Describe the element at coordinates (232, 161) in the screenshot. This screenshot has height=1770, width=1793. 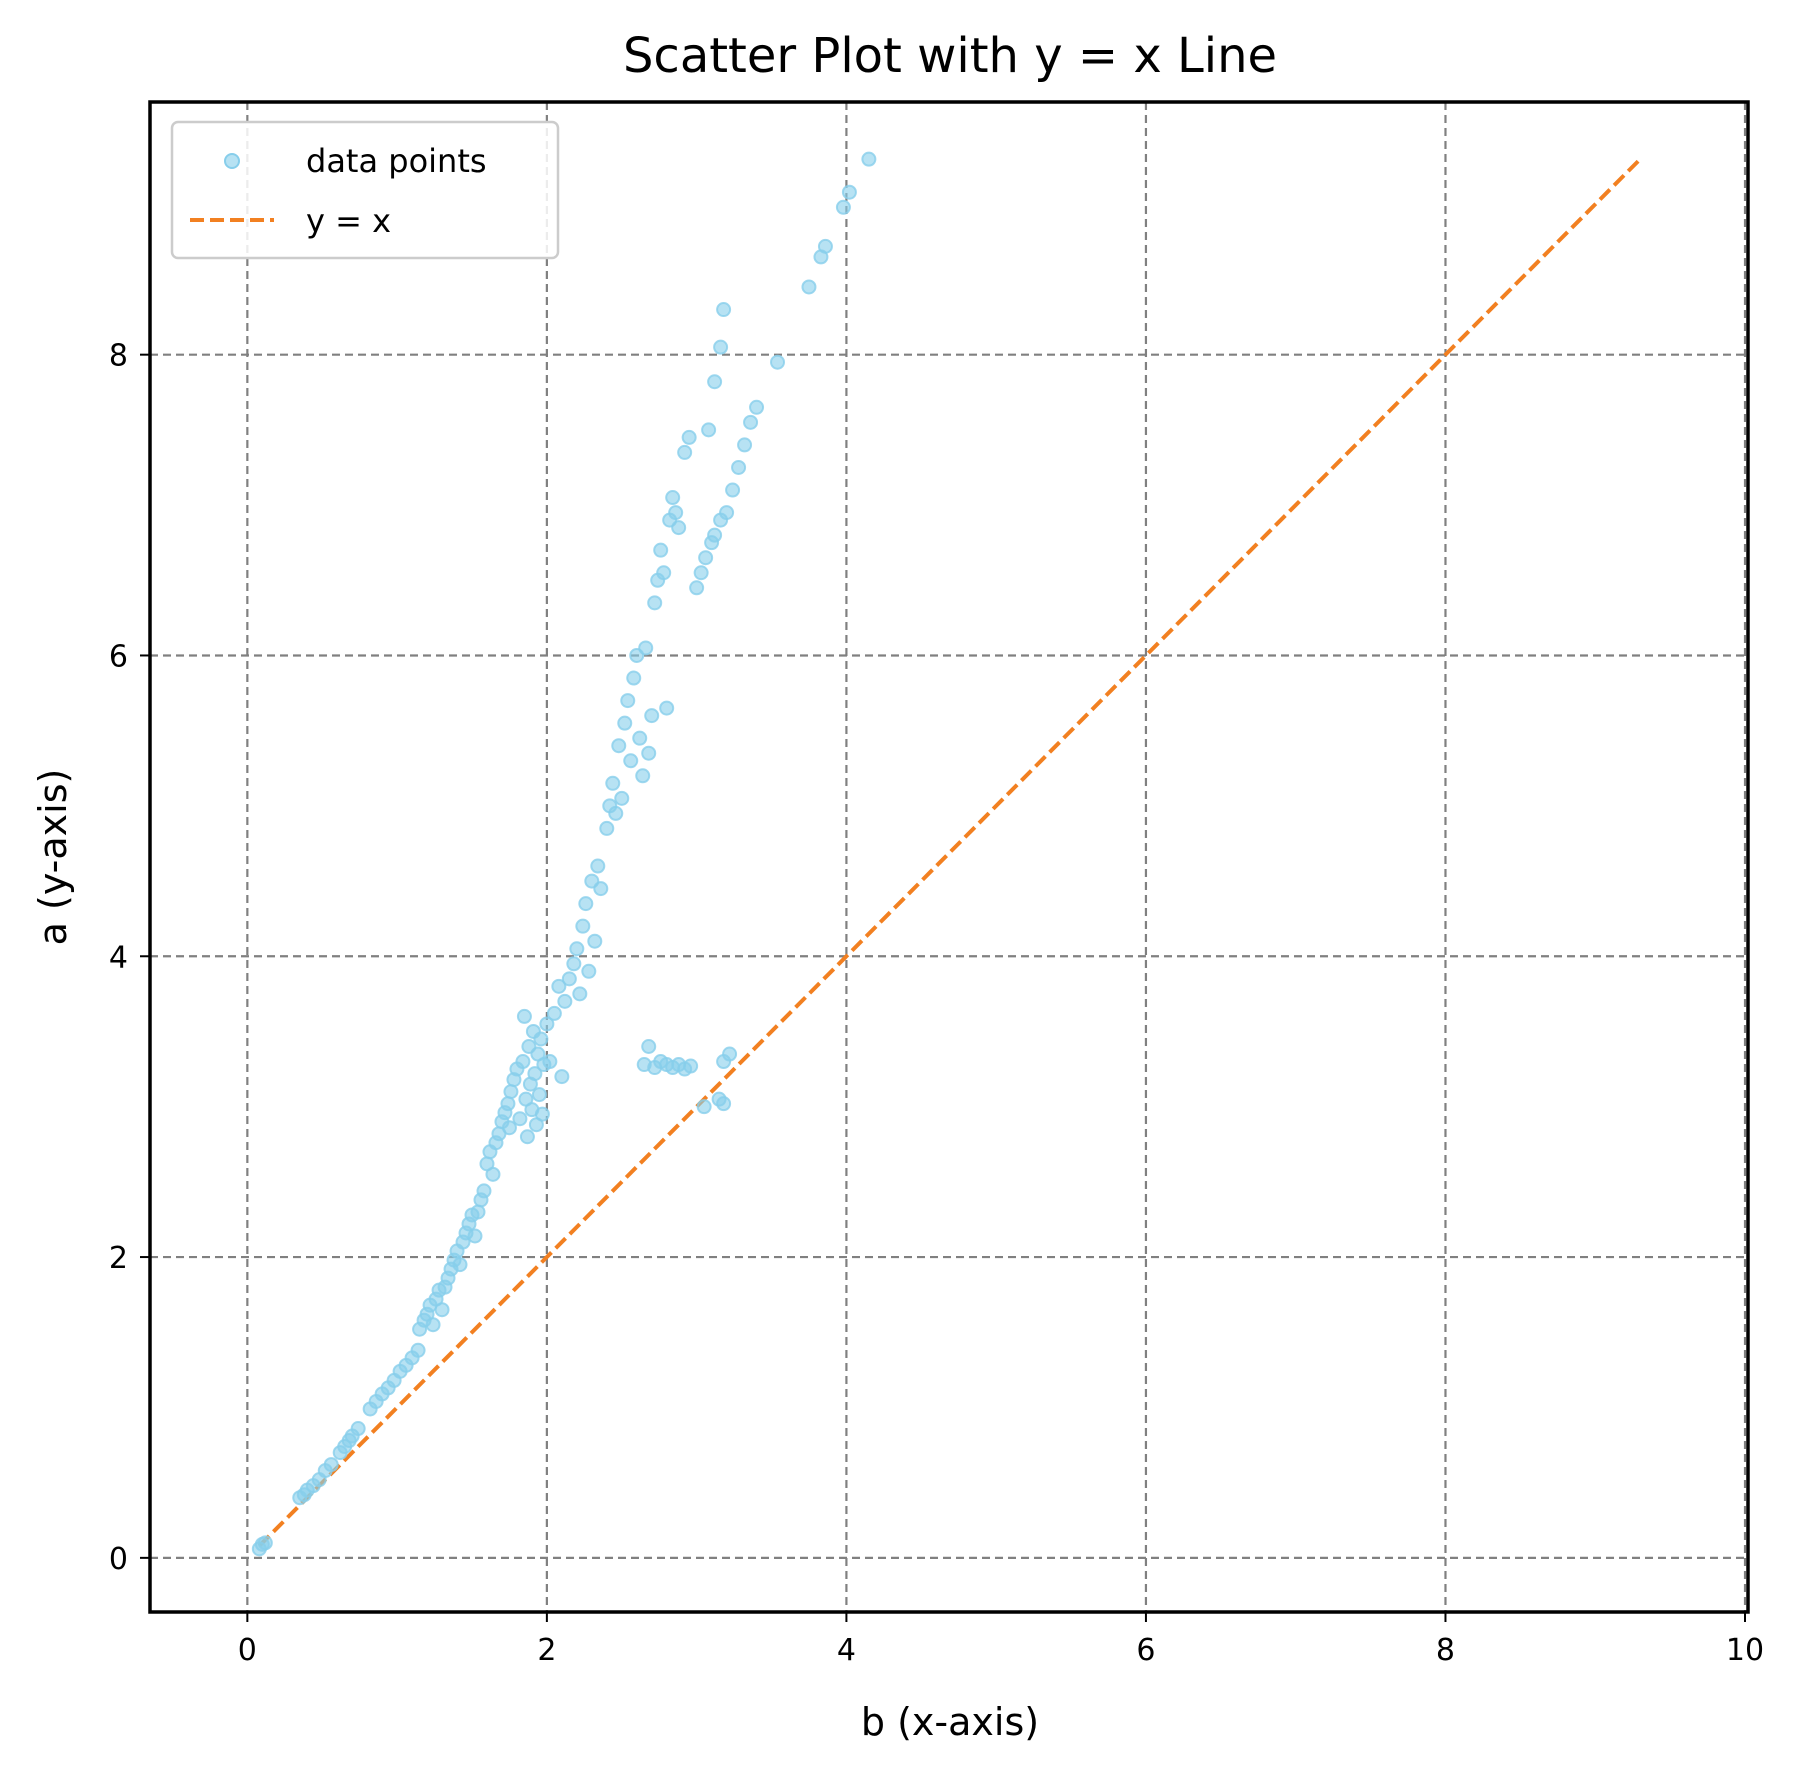
I see `legend-marker-data-points` at that location.